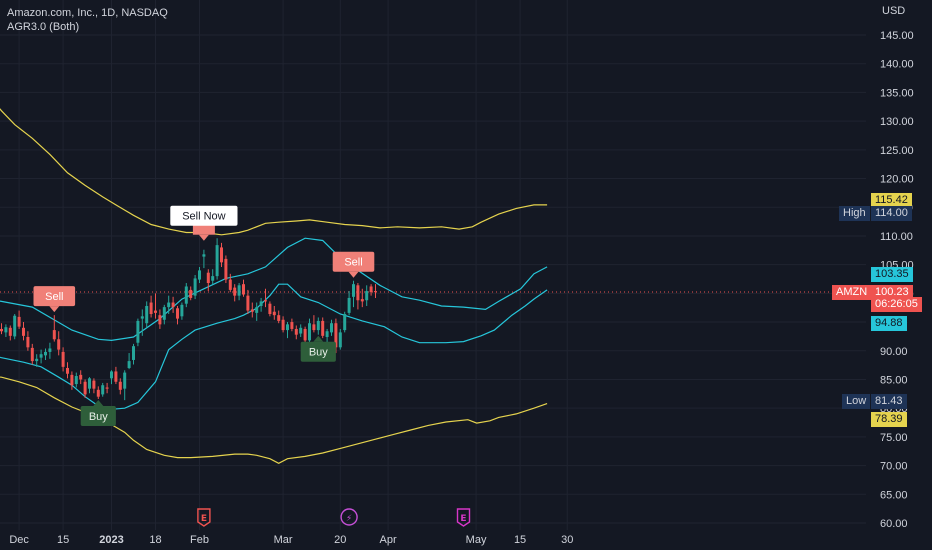  Describe the element at coordinates (274, 420) in the screenshot. I see `outer-lower-band` at that location.